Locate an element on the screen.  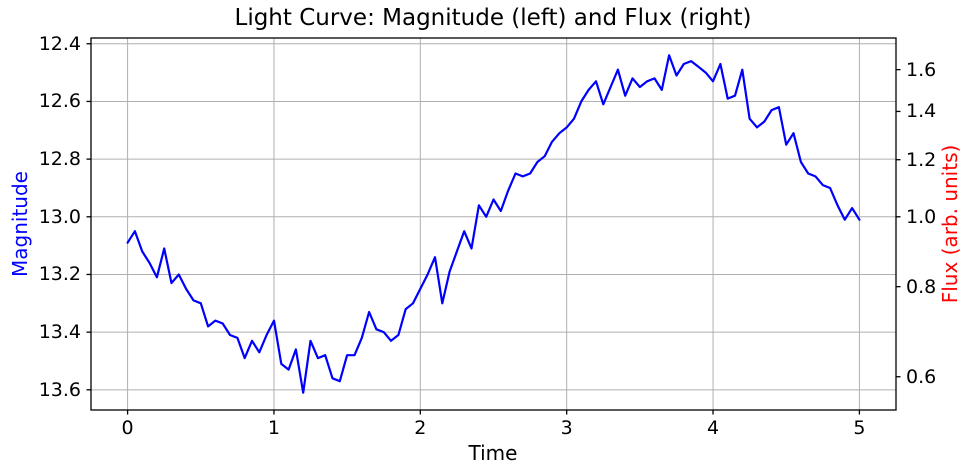
mag-tick-label: 13.6 is located at coordinates (59, 389).